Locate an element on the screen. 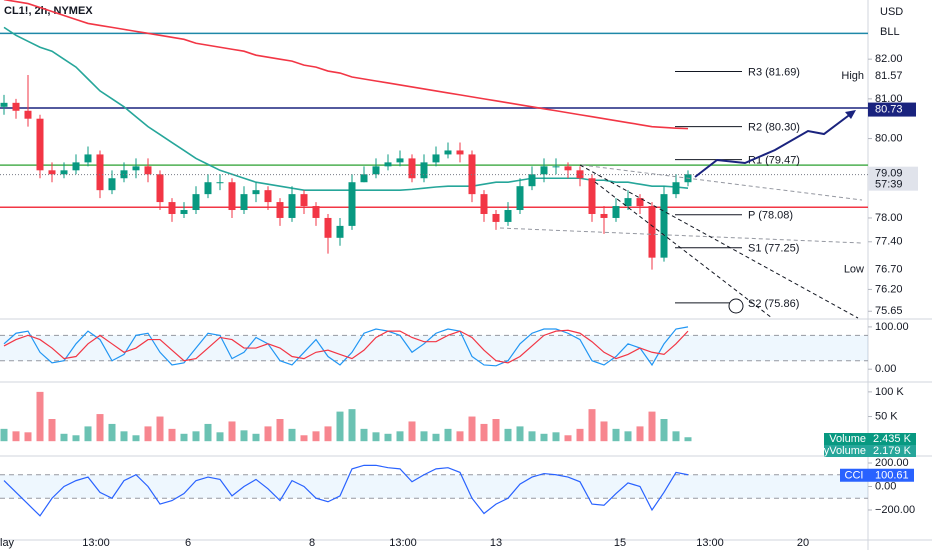 Image resolution: width=932 pixels, height=550 pixels. pivot-label: P (78.08) is located at coordinates (770, 216).